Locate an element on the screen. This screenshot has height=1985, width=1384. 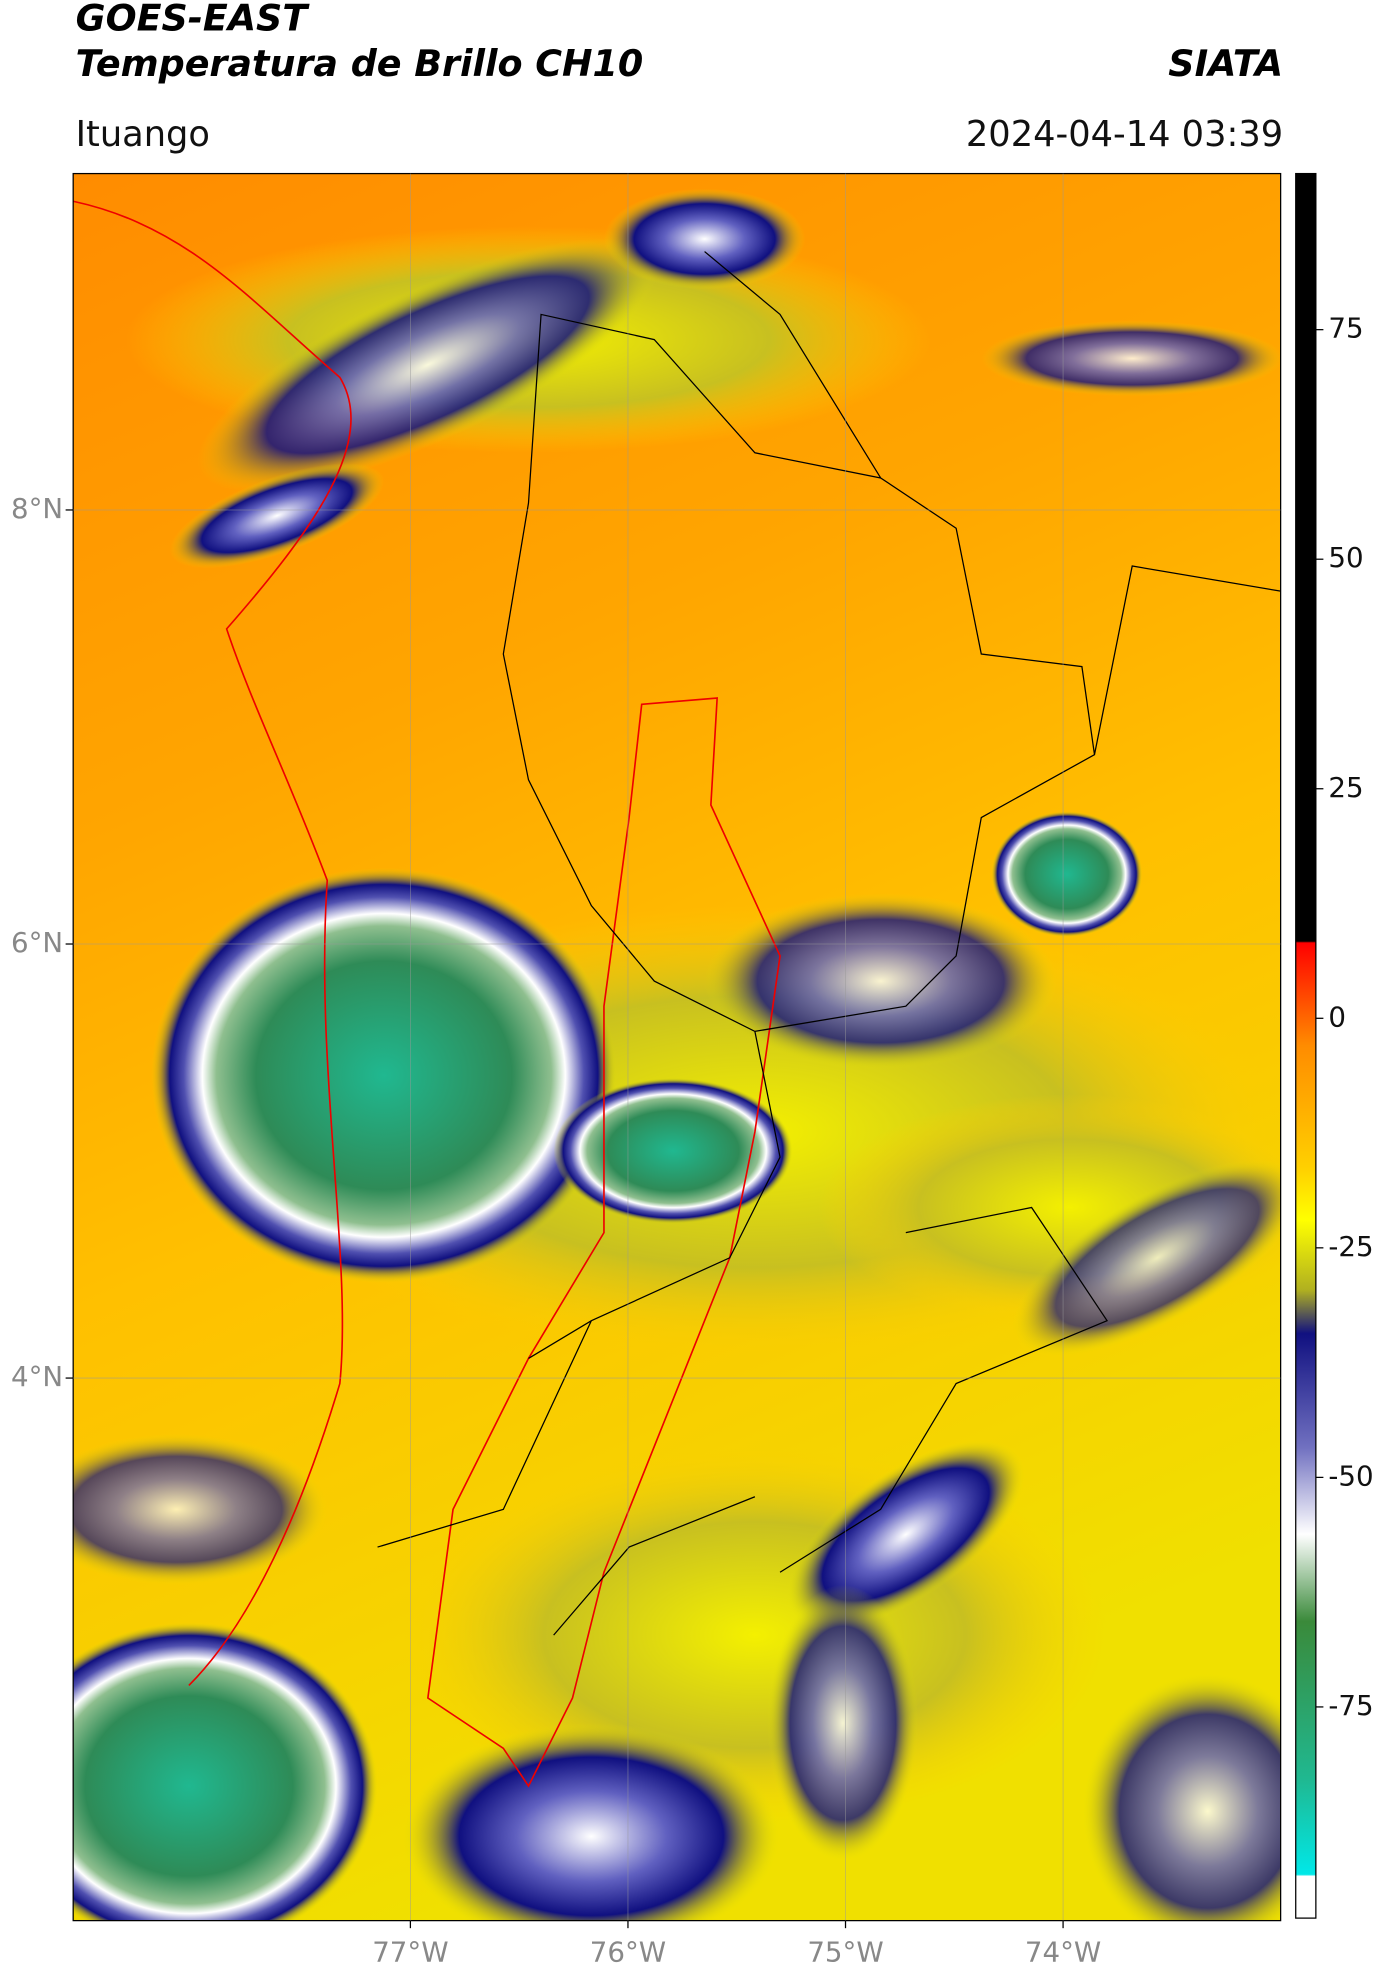
y-tick-label: 8°N is located at coordinates (37, 508).